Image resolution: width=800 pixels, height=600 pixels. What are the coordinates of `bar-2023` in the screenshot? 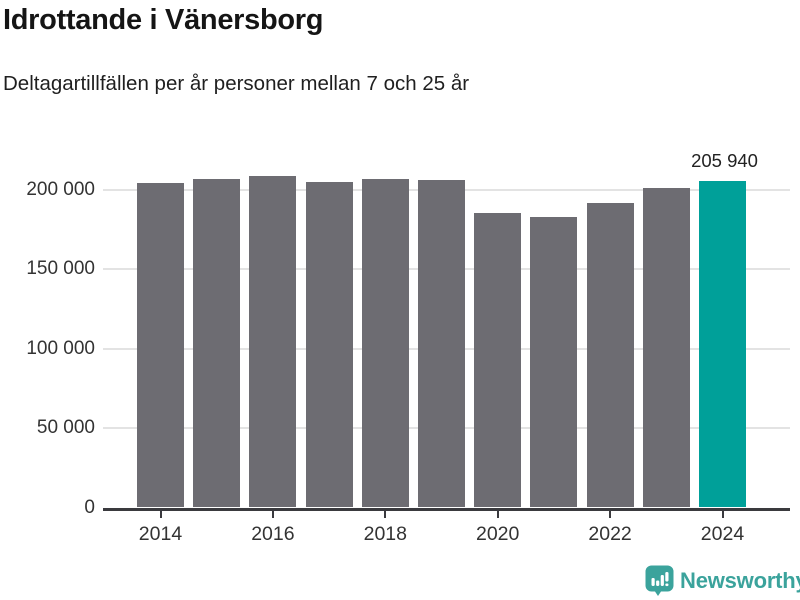 It's located at (666, 347).